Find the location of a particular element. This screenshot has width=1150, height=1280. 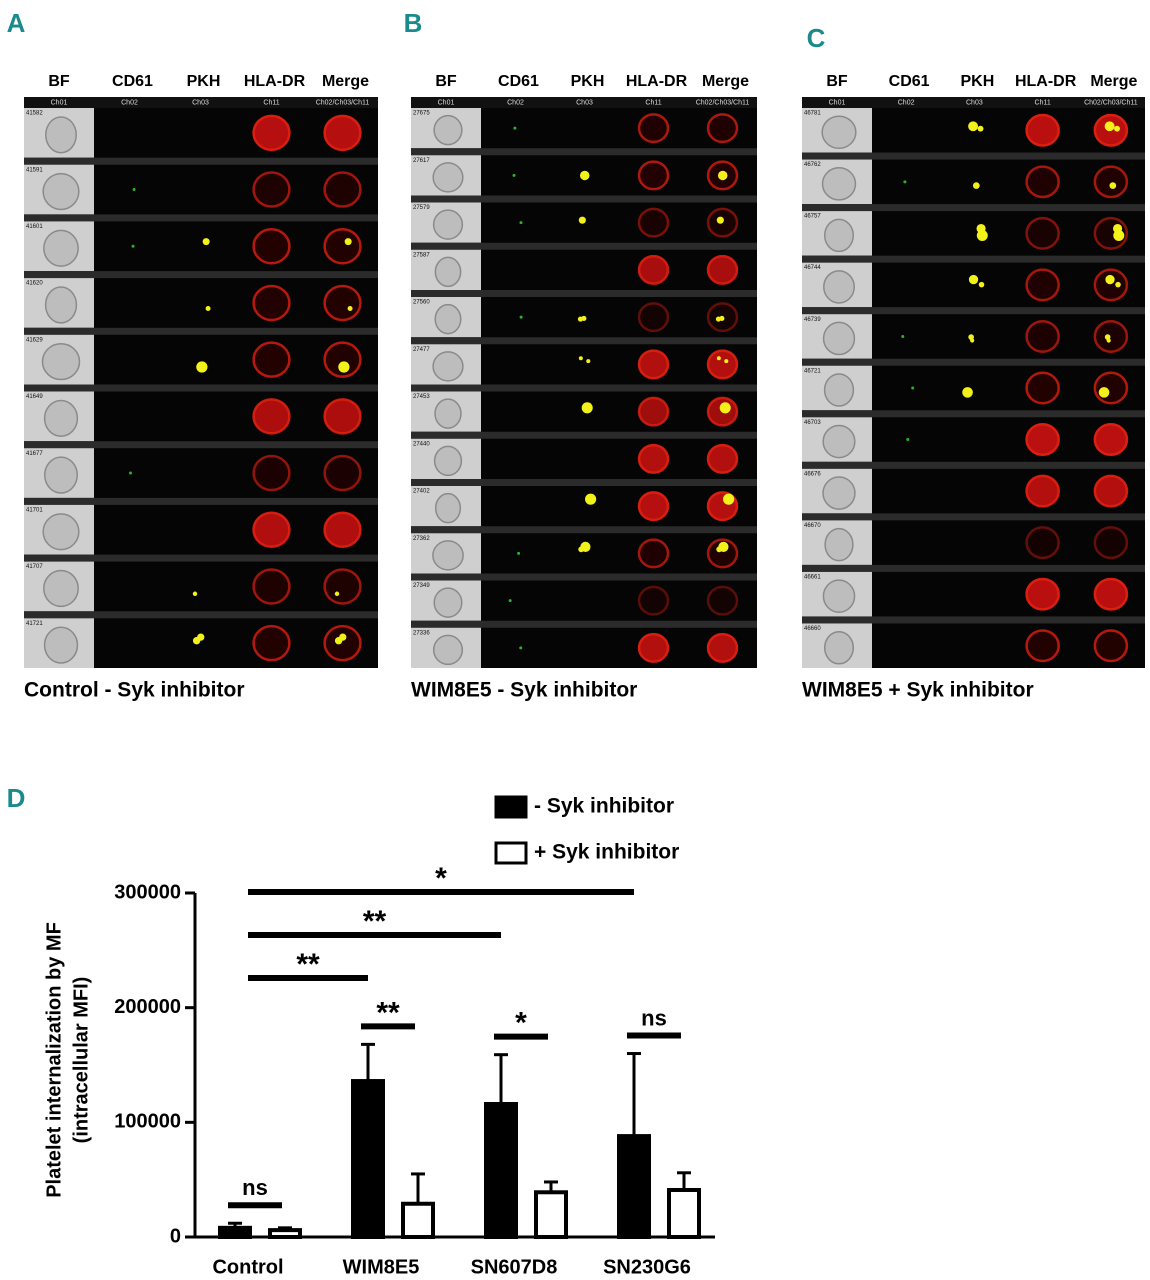

column-header: BF is located at coordinates (837, 81).